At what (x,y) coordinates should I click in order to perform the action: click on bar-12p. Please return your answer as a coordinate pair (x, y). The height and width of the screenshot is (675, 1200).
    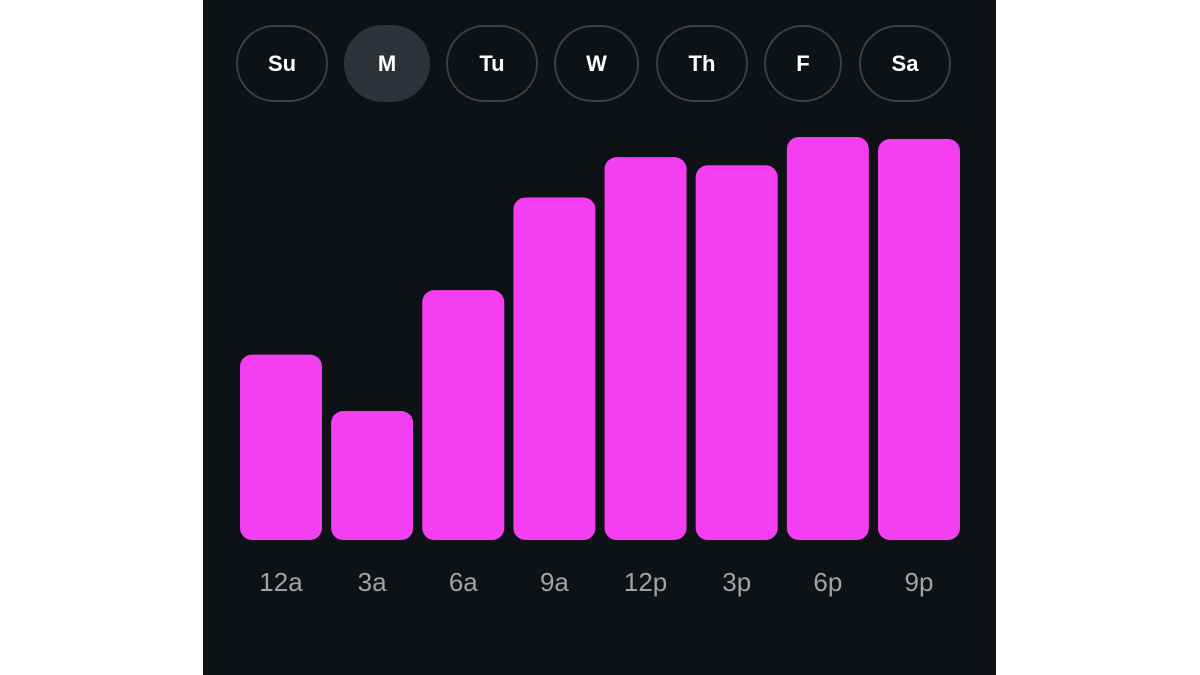
    Looking at the image, I should click on (645, 348).